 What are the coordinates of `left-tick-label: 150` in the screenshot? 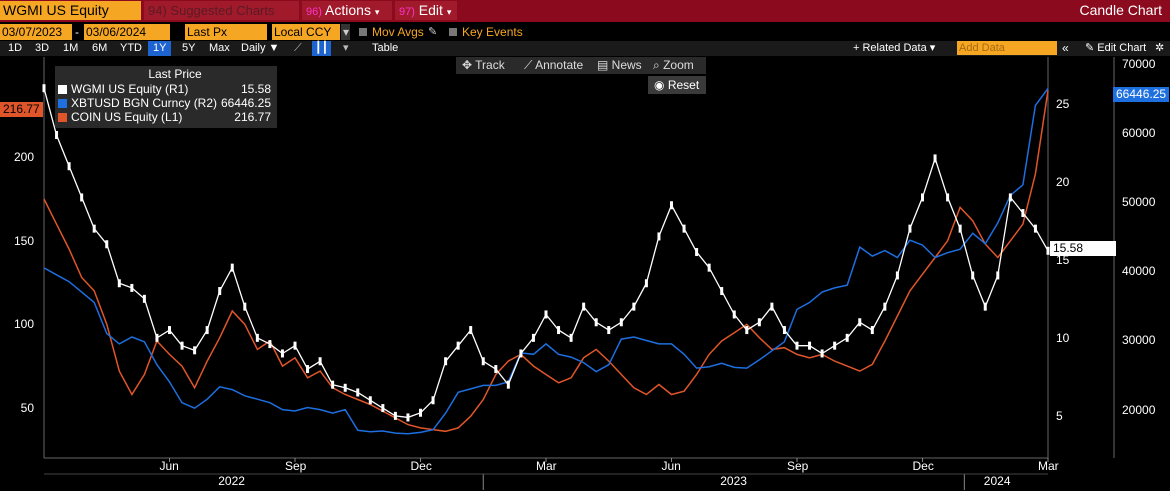 It's located at (23, 240).